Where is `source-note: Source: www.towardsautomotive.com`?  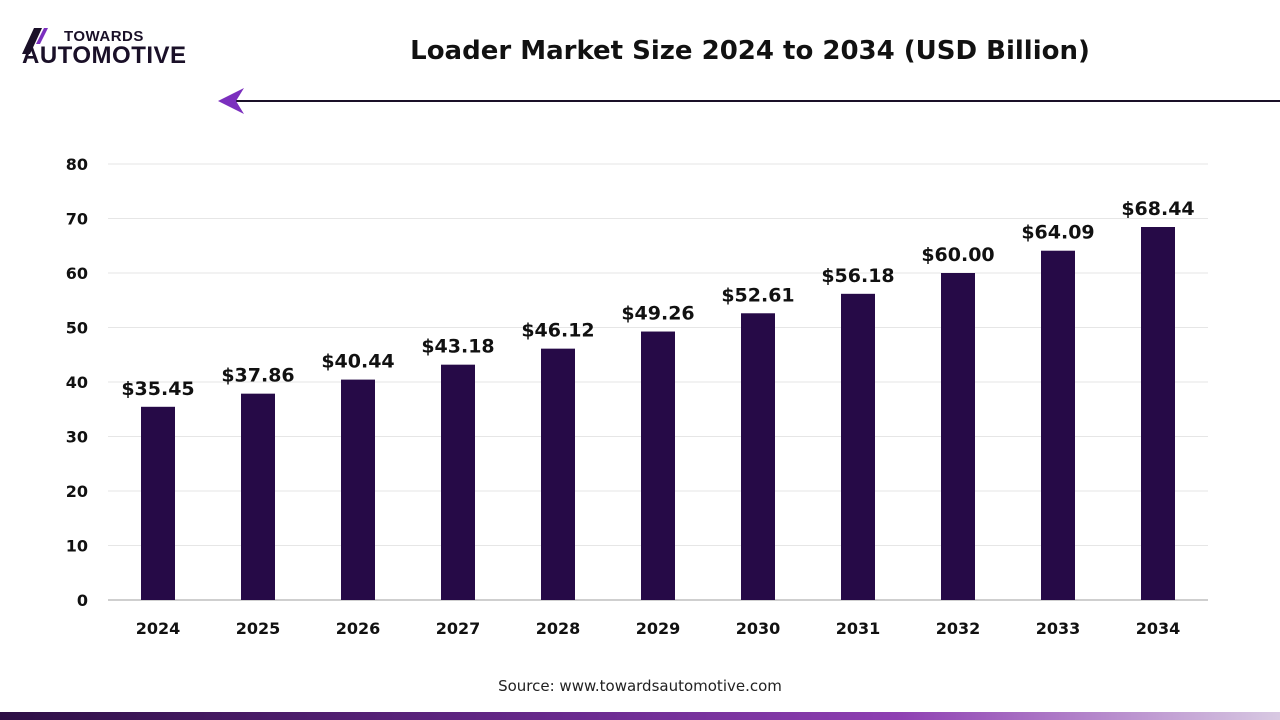 source-note: Source: www.towardsautomotive.com is located at coordinates (640, 686).